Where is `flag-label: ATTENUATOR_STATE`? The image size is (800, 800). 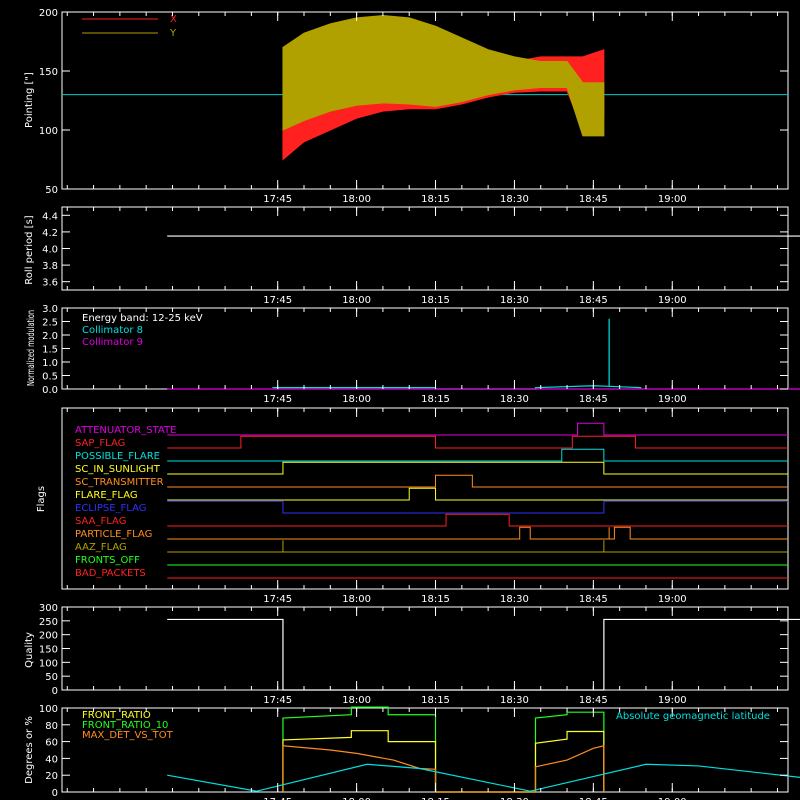 flag-label: ATTENUATOR_STATE is located at coordinates (125, 430).